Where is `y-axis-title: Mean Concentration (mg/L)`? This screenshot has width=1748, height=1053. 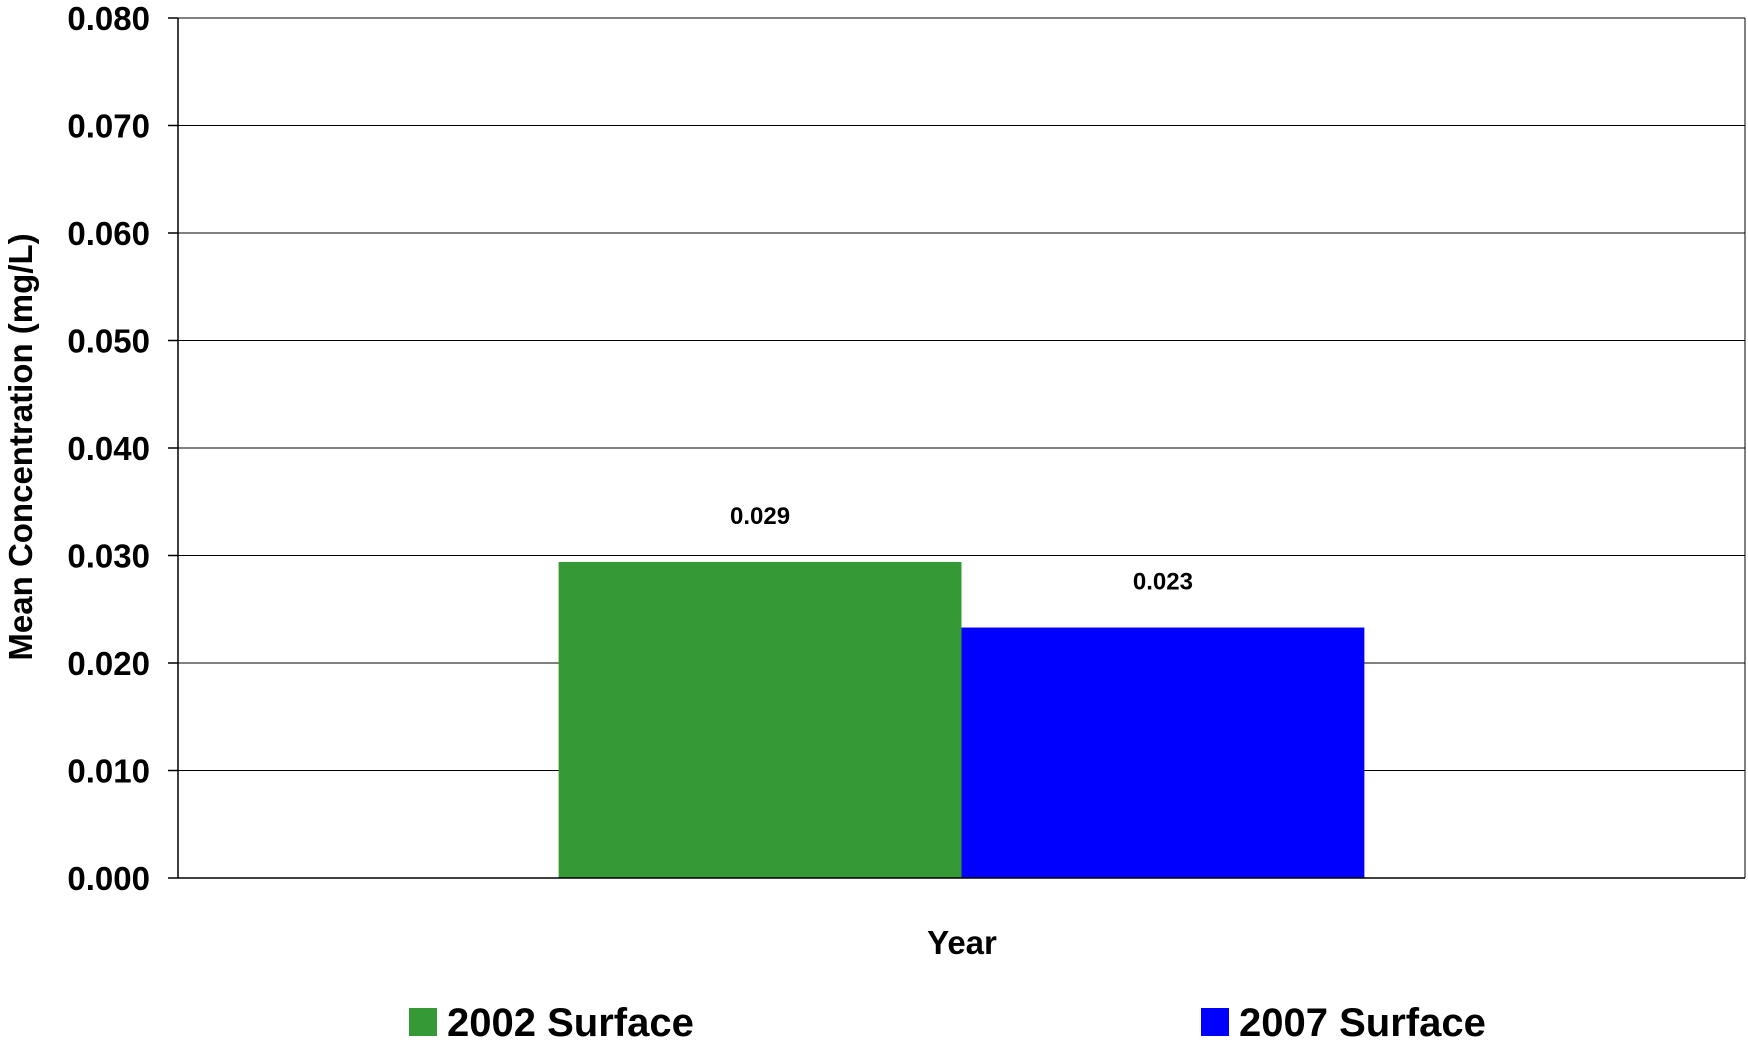
y-axis-title: Mean Concentration (mg/L) is located at coordinates (20, 446).